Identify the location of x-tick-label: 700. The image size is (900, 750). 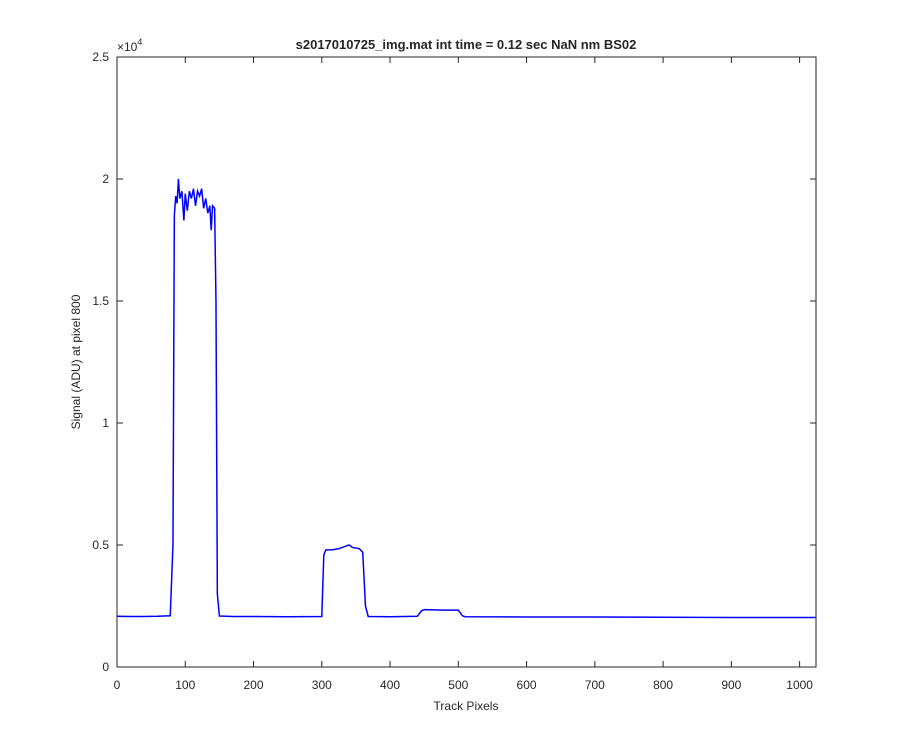
(595, 685).